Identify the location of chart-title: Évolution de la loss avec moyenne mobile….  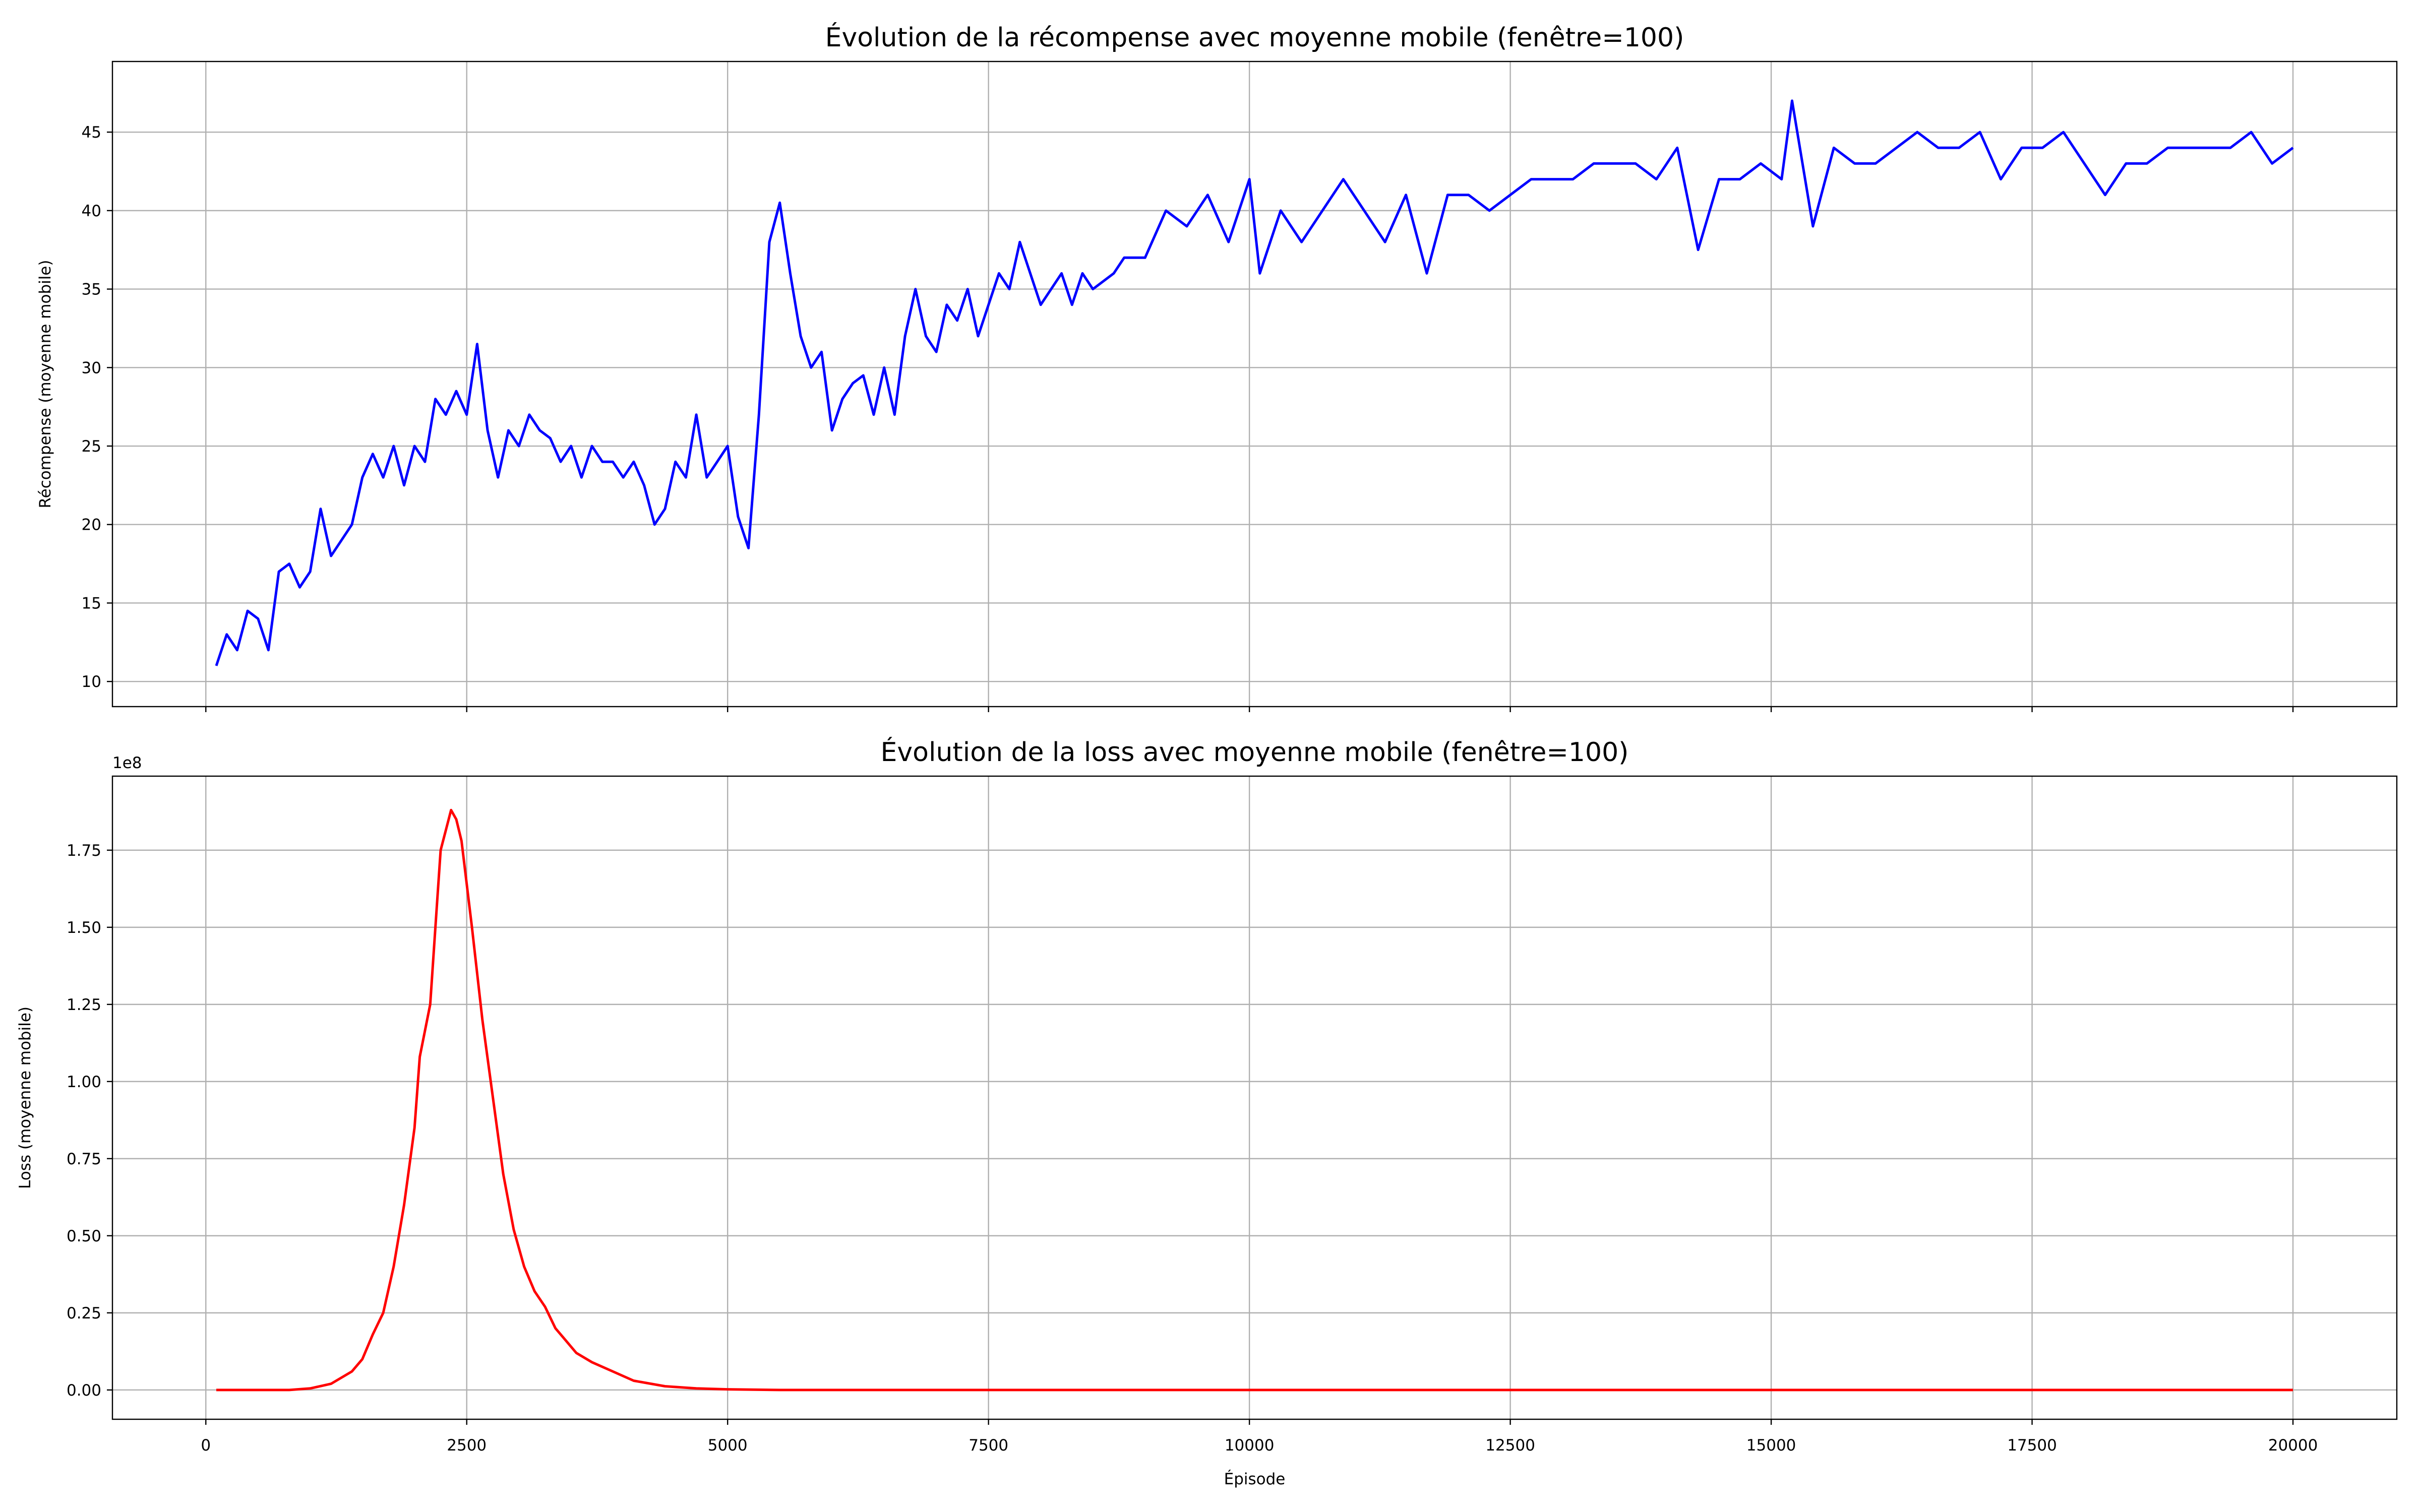
(1255, 752).